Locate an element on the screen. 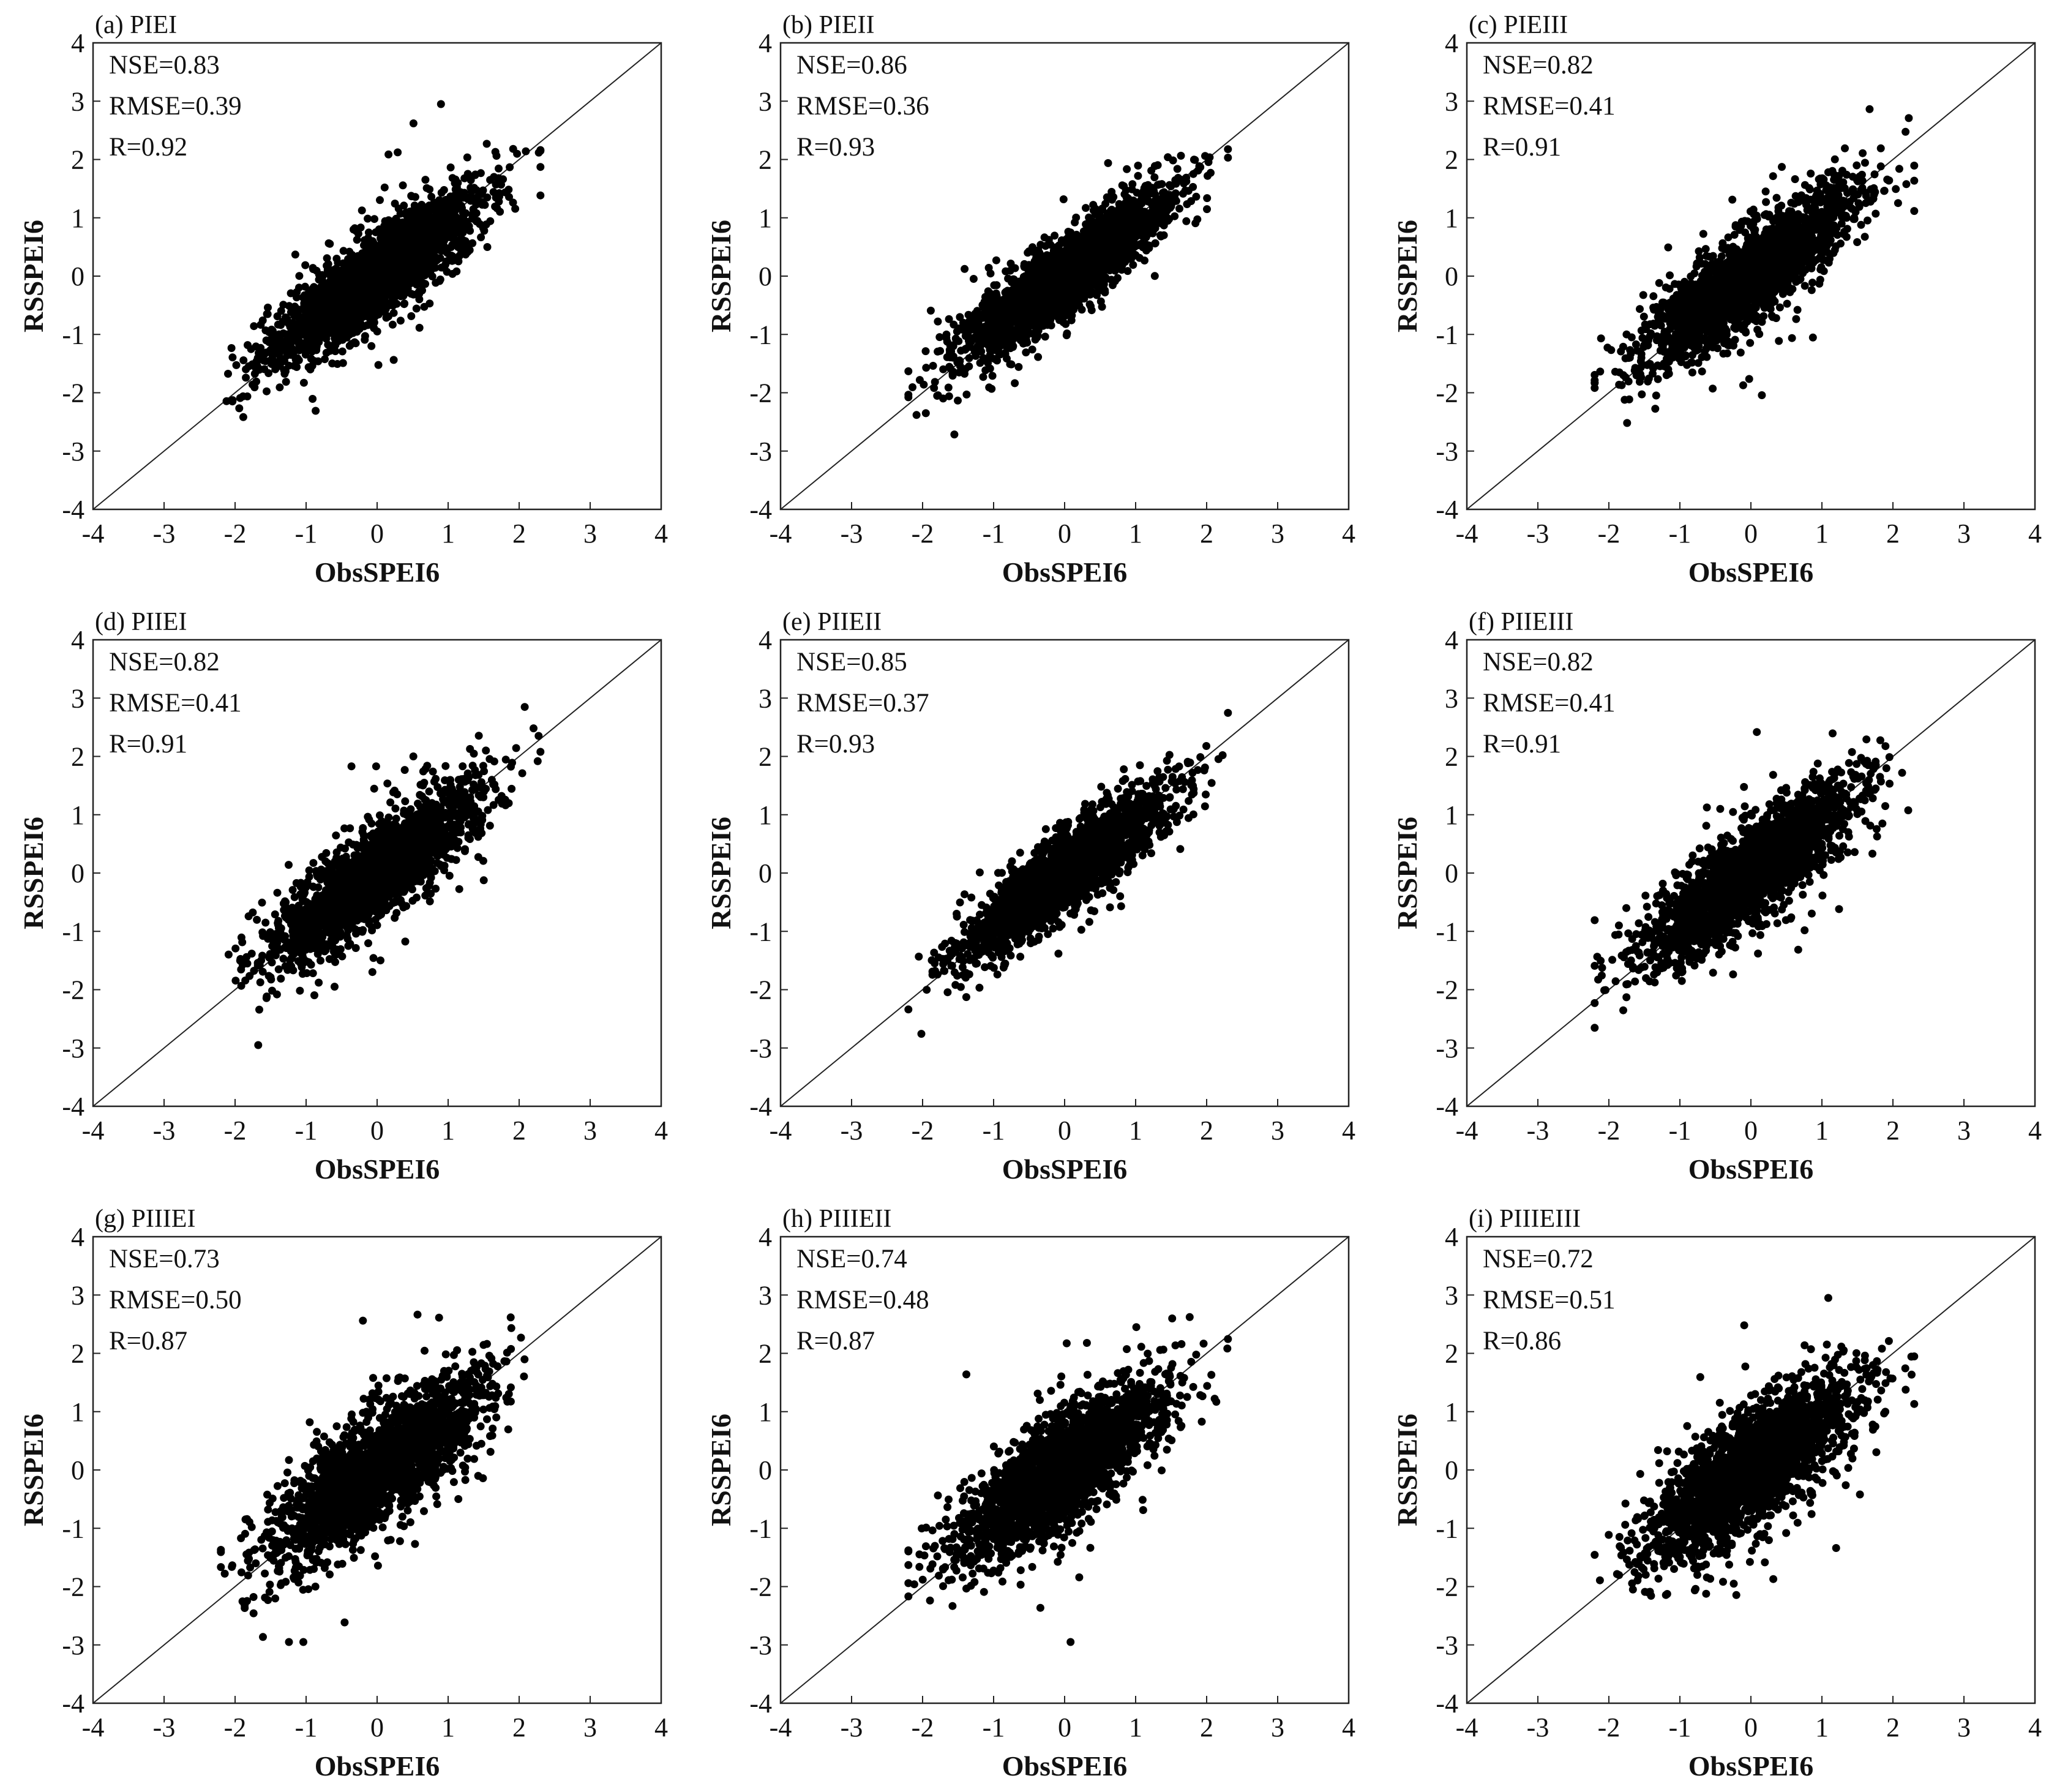 The image size is (2057, 1792). x-tick-label: -1 is located at coordinates (994, 534).